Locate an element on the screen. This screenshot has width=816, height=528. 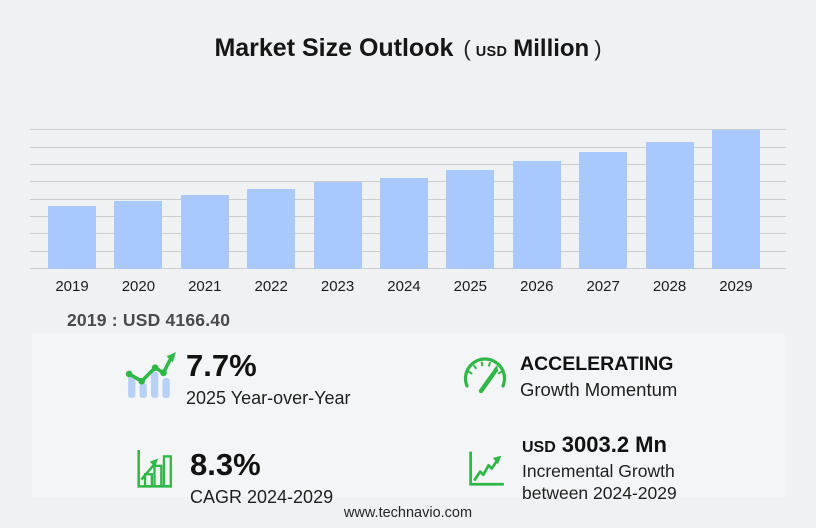
x-tick-2025: 2025 is located at coordinates (470, 286).